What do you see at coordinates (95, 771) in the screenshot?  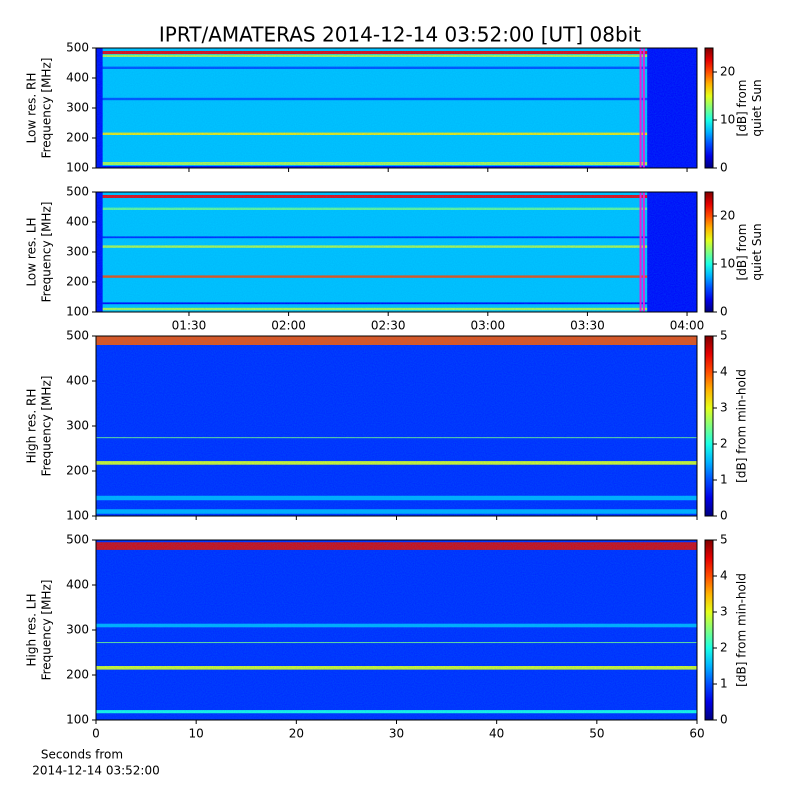 I see `x-axis-label: 2014-12-14 03:52:00` at bounding box center [95, 771].